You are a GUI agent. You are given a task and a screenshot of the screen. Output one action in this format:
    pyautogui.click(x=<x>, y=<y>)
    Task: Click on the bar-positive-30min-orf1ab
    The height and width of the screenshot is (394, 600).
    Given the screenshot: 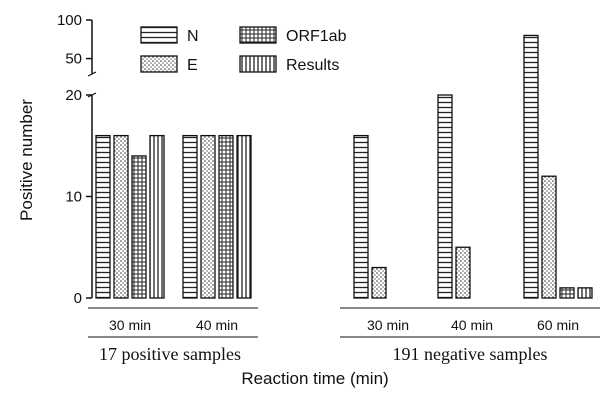 What is the action you would take?
    pyautogui.click(x=139, y=227)
    